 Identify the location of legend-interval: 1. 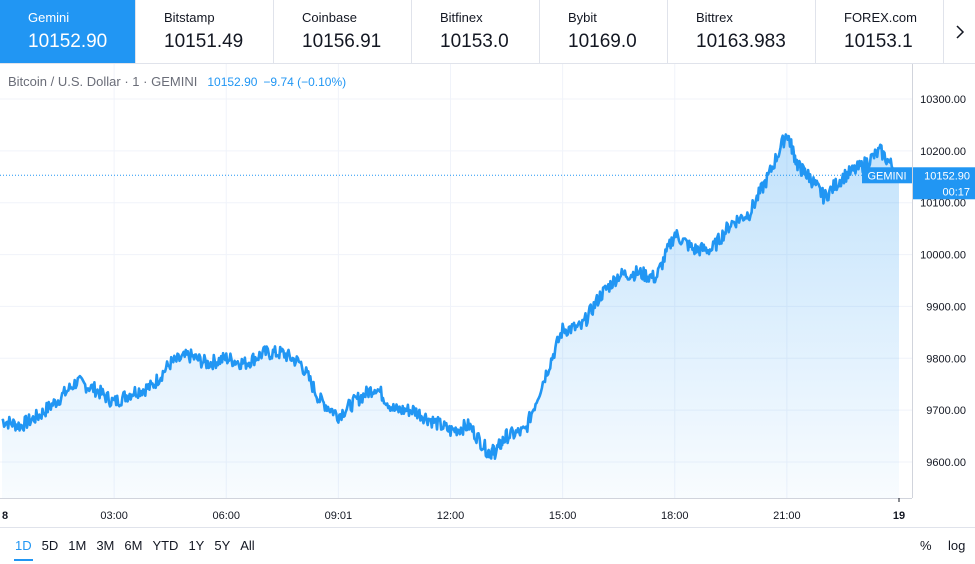
(136, 81).